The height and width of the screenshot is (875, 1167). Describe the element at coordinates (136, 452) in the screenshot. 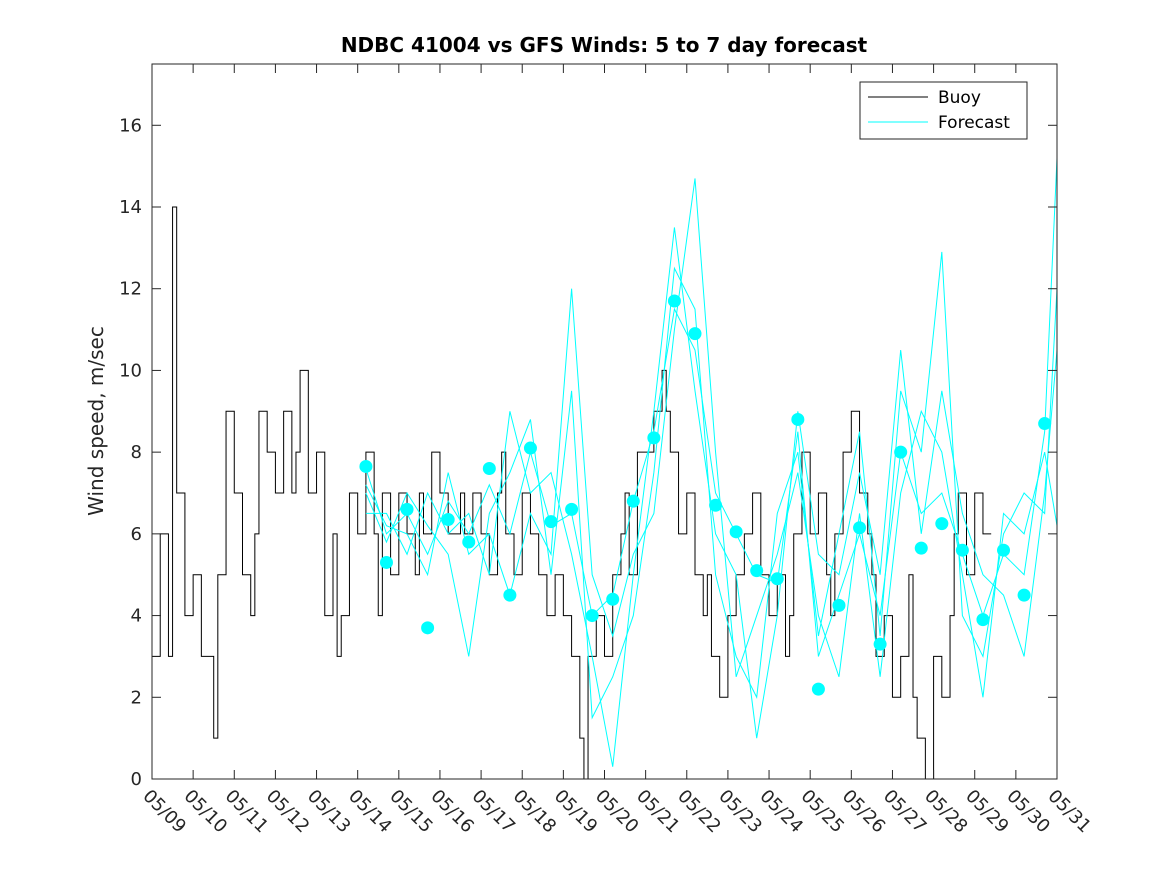

I see `y-tick-label: 8` at that location.